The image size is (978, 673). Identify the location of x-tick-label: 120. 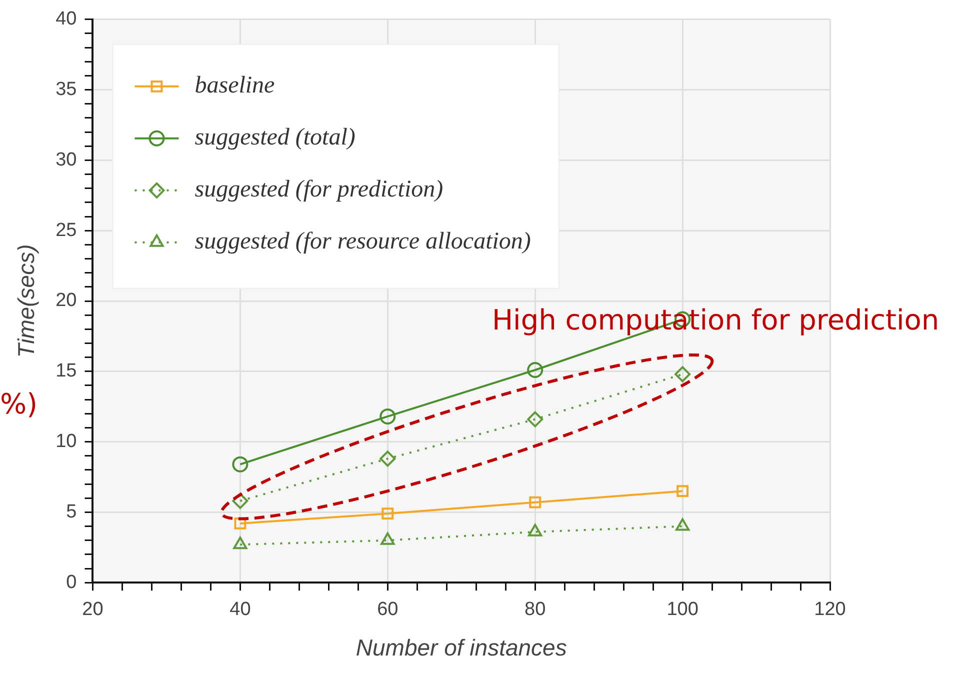
(830, 609).